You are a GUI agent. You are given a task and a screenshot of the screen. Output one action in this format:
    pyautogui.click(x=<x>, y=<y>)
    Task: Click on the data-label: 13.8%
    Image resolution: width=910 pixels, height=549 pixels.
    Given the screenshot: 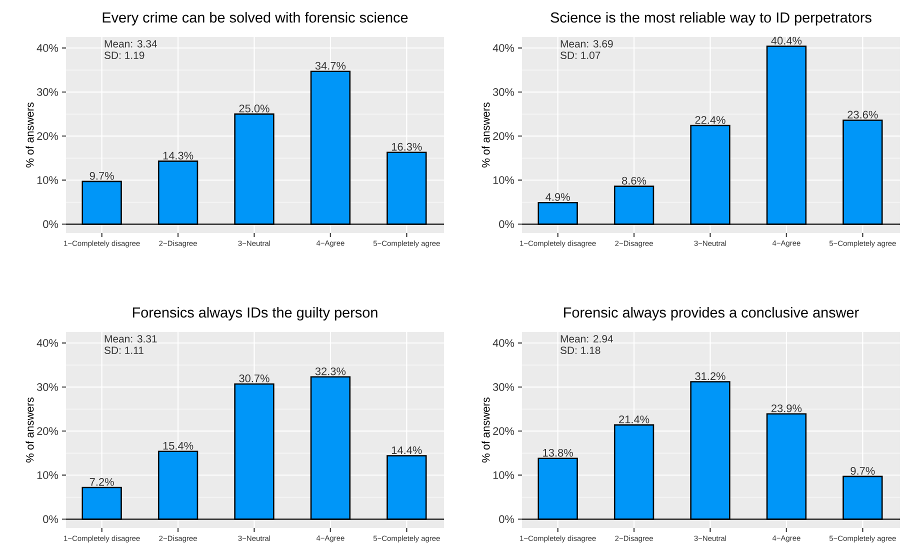 What is the action you would take?
    pyautogui.click(x=558, y=452)
    